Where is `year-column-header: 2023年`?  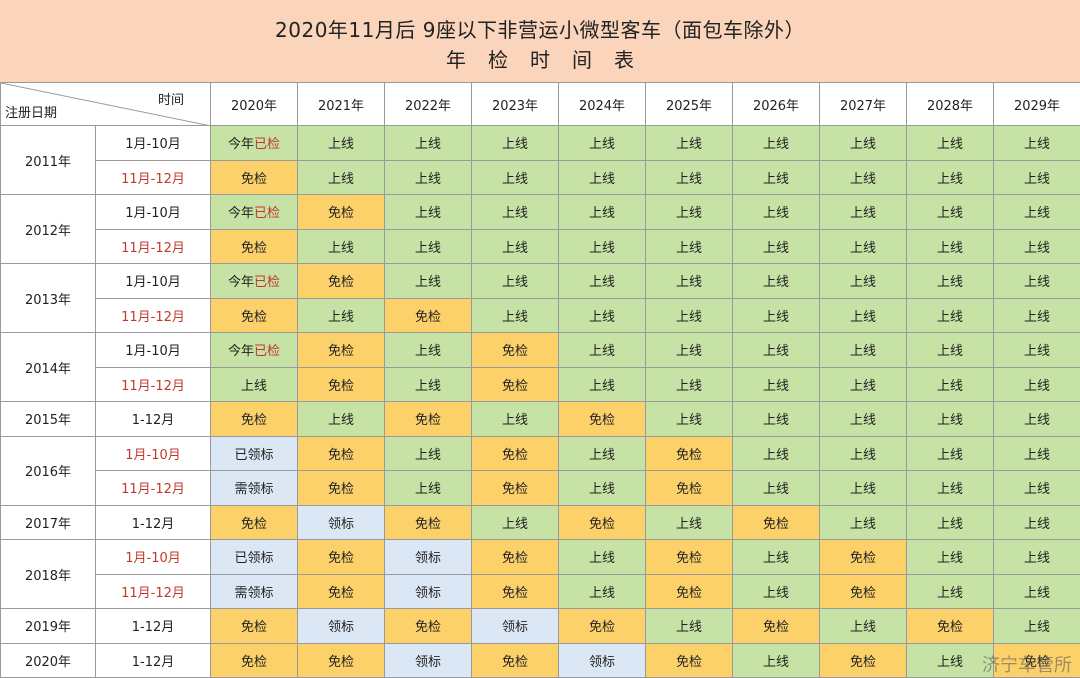 year-column-header: 2023年 is located at coordinates (515, 104).